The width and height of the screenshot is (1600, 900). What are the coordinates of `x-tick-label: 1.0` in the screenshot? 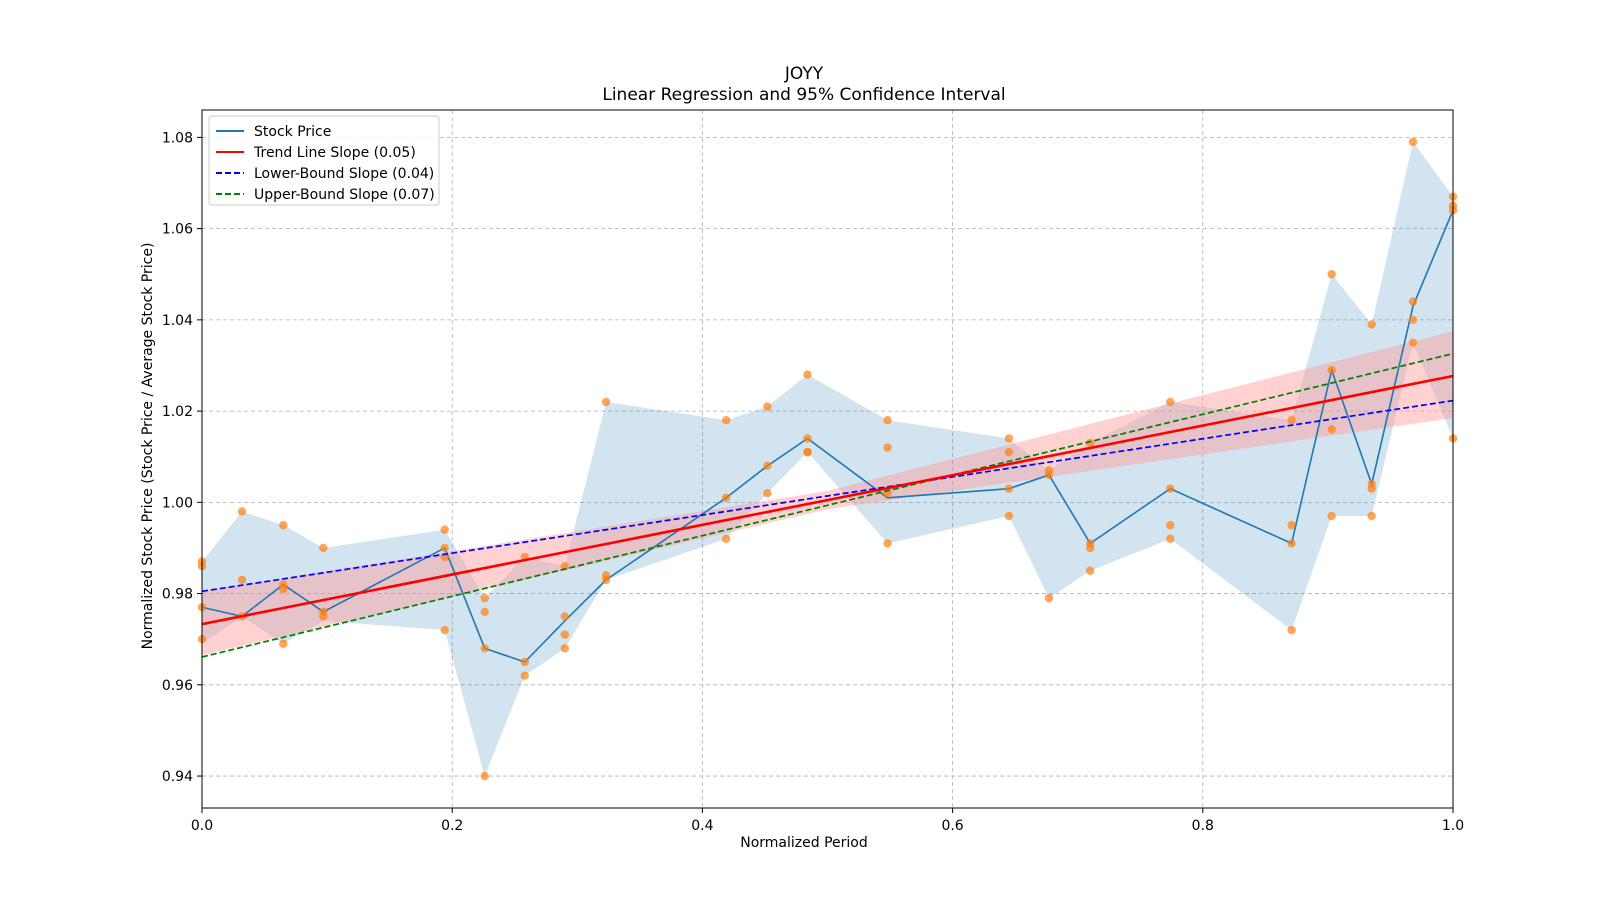 It's located at (1453, 826).